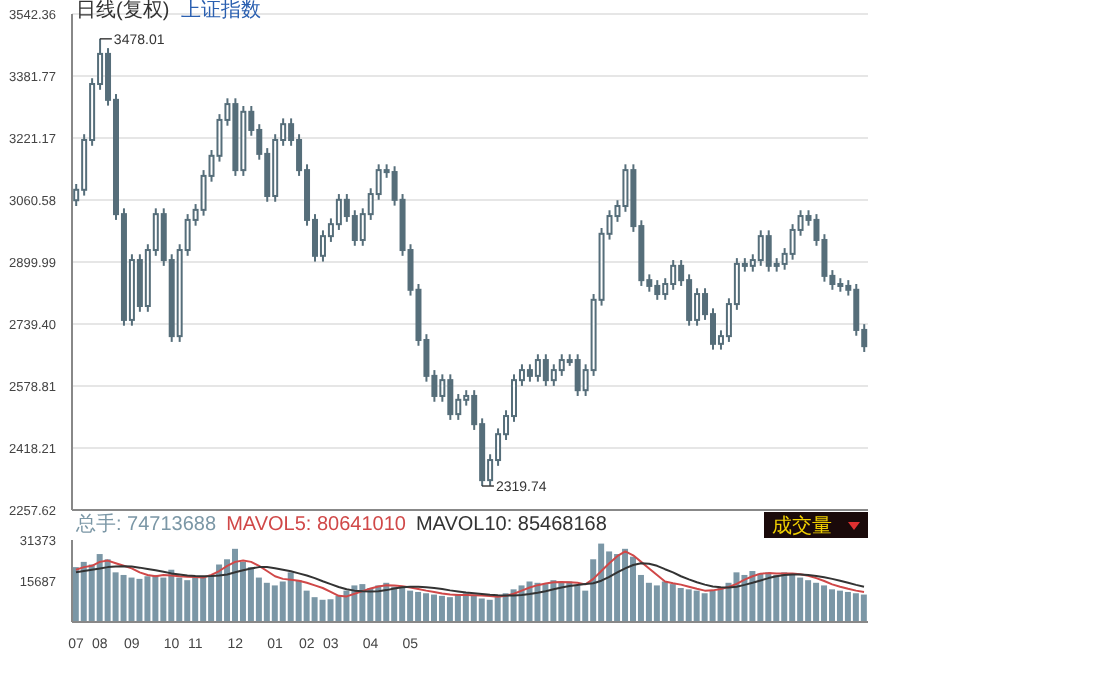 Image resolution: width=1100 pixels, height=682 pixels. What do you see at coordinates (221, 11) in the screenshot?
I see `chart-subtitle: 上证指数` at bounding box center [221, 11].